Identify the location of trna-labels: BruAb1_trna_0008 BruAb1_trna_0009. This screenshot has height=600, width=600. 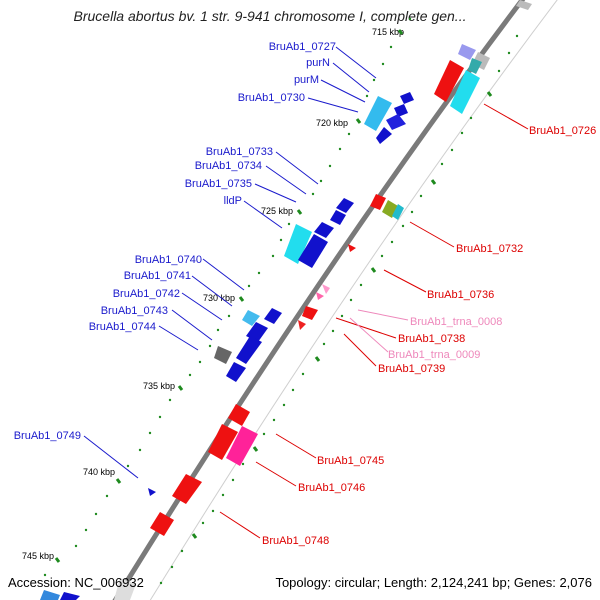
(445, 338).